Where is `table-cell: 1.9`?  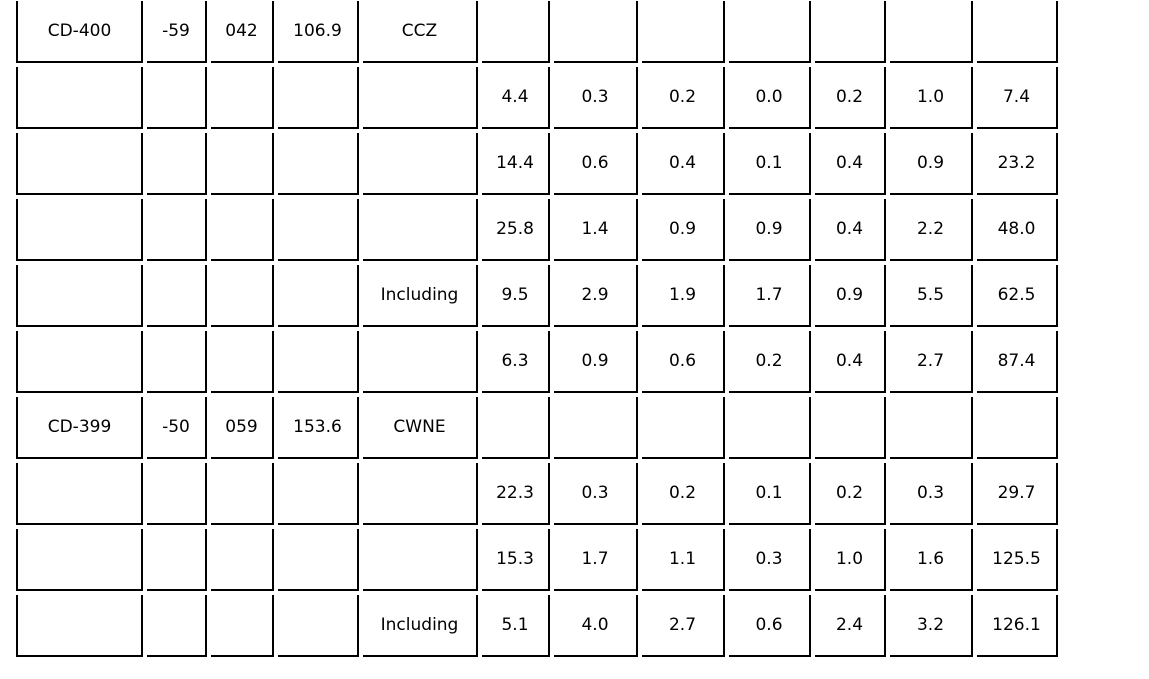 table-cell: 1.9 is located at coordinates (683, 296).